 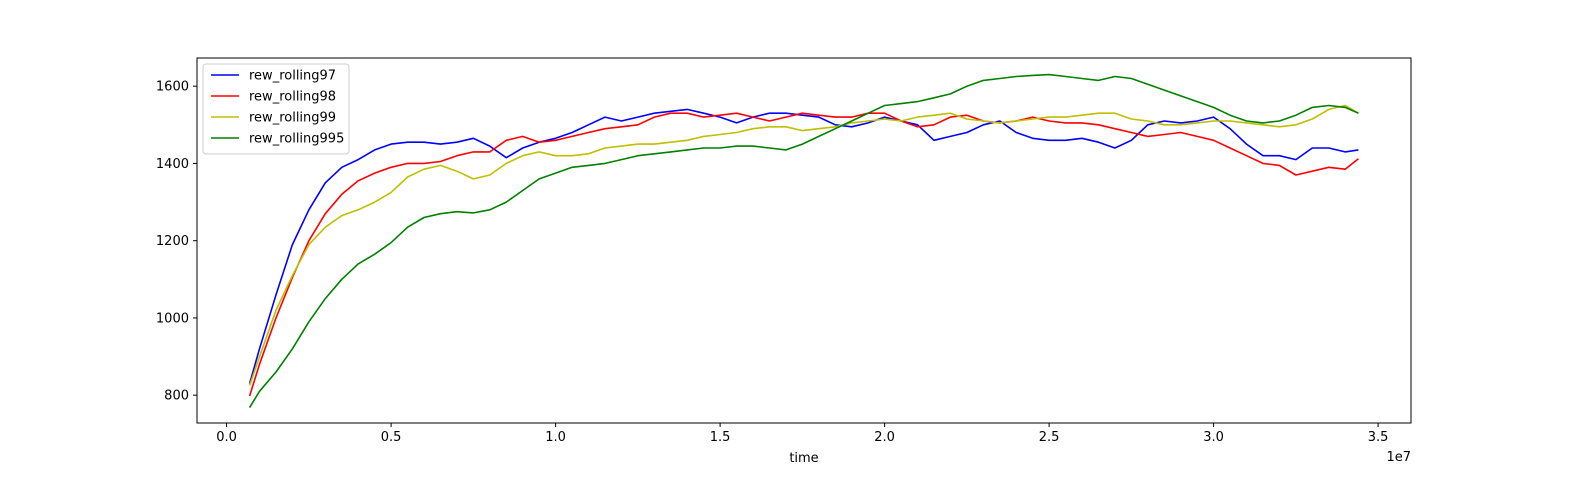 What do you see at coordinates (176, 396) in the screenshot?
I see `y-tick-label: 800` at bounding box center [176, 396].